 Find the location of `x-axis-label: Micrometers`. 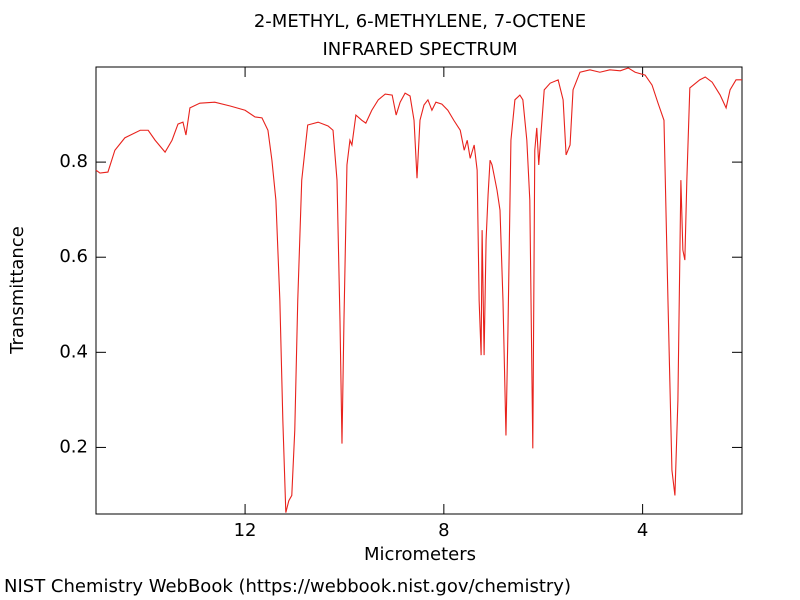

x-axis-label: Micrometers is located at coordinates (420, 554).